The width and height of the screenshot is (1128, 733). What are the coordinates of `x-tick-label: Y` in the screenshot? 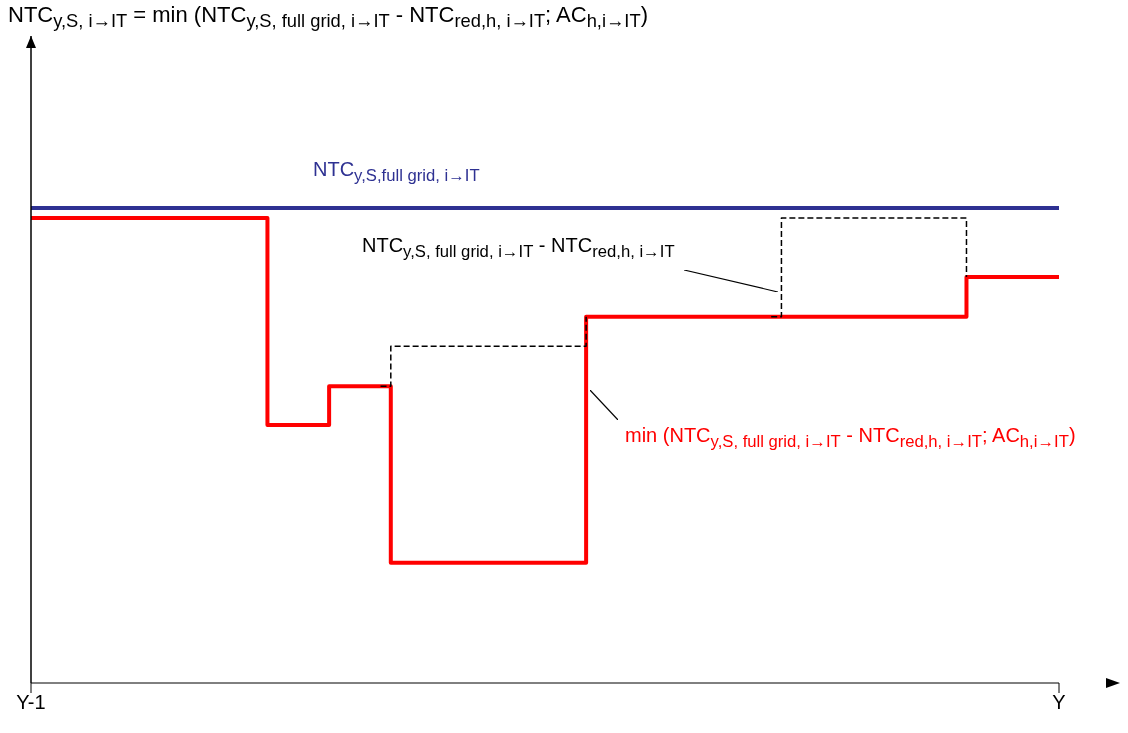 It's located at (1059, 702).